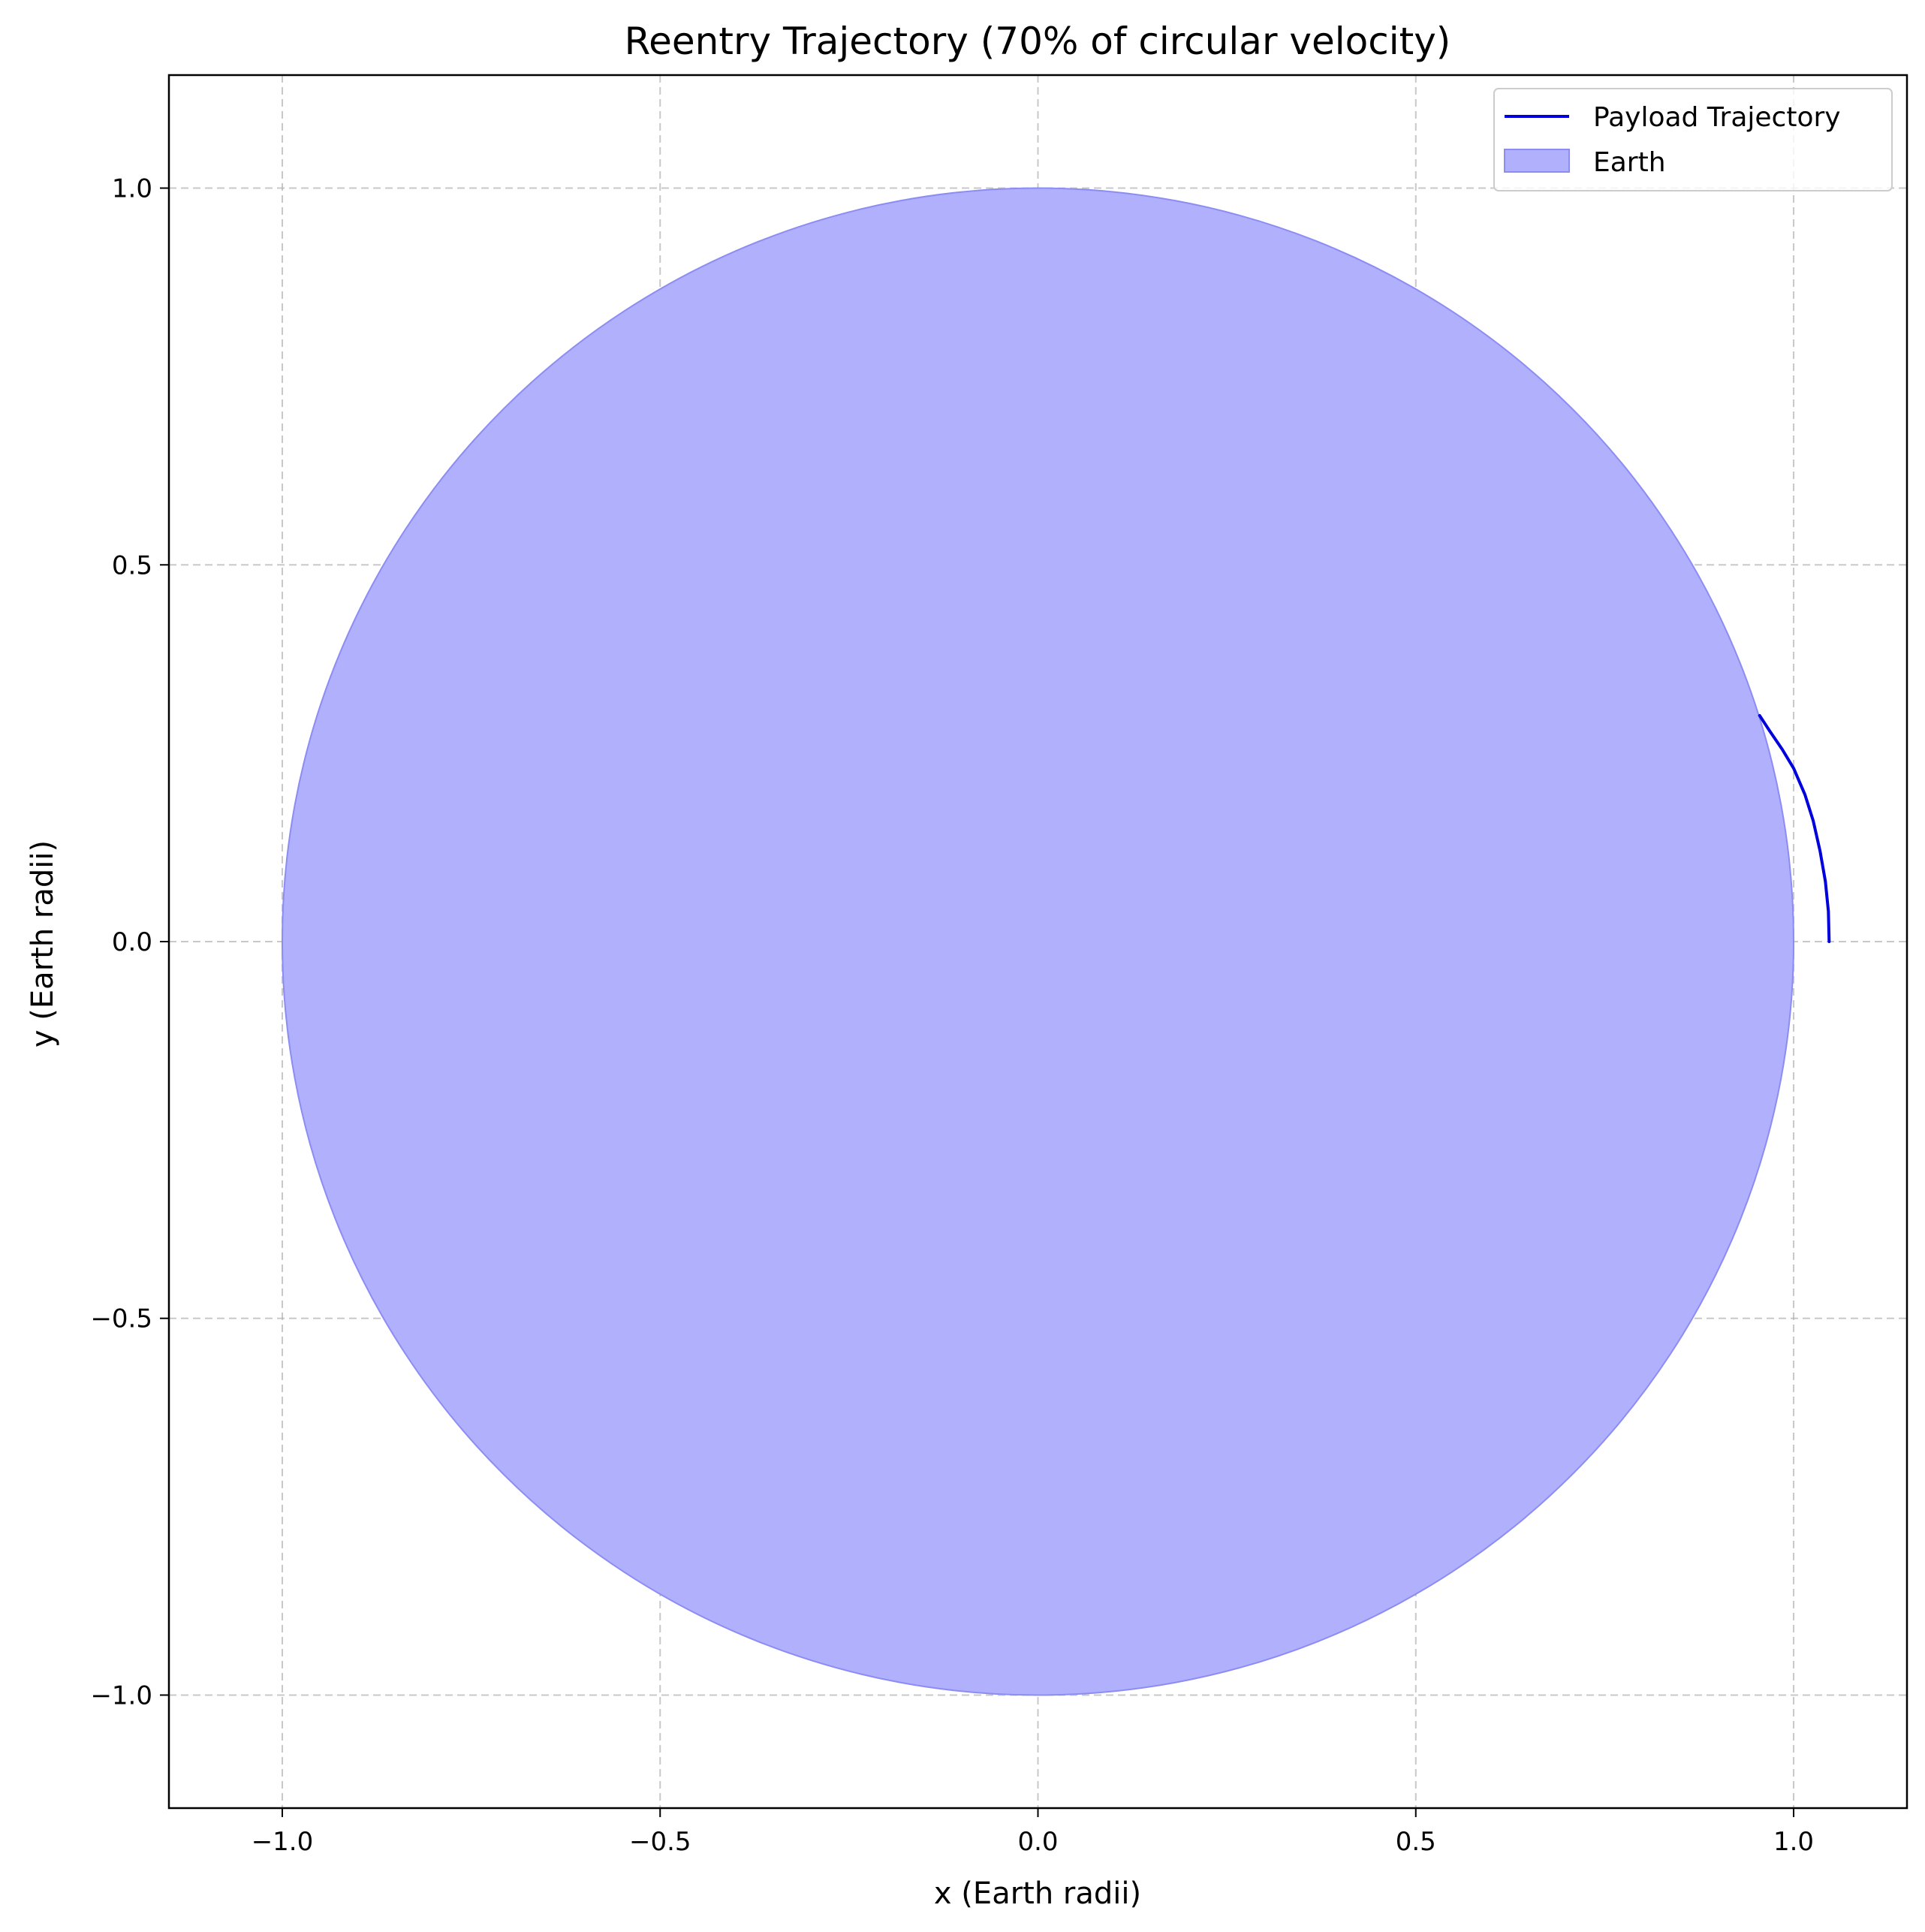 The height and width of the screenshot is (1932, 1925). Describe the element at coordinates (1717, 117) in the screenshot. I see `legend-label-payload-trajectory: Payload Trajectory` at that location.